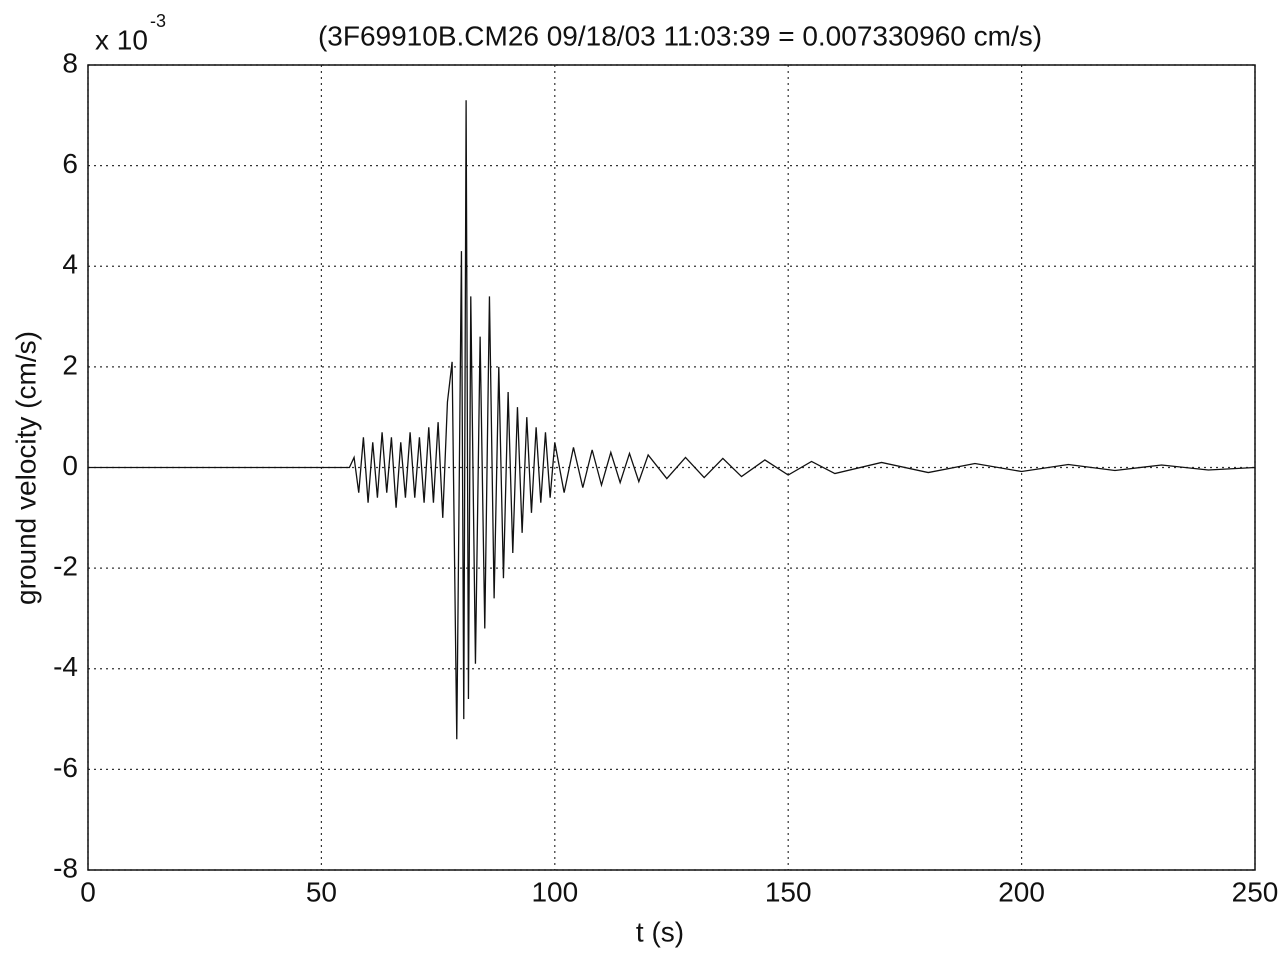  What do you see at coordinates (121, 39) in the screenshot?
I see `y-multiplier: x 10` at bounding box center [121, 39].